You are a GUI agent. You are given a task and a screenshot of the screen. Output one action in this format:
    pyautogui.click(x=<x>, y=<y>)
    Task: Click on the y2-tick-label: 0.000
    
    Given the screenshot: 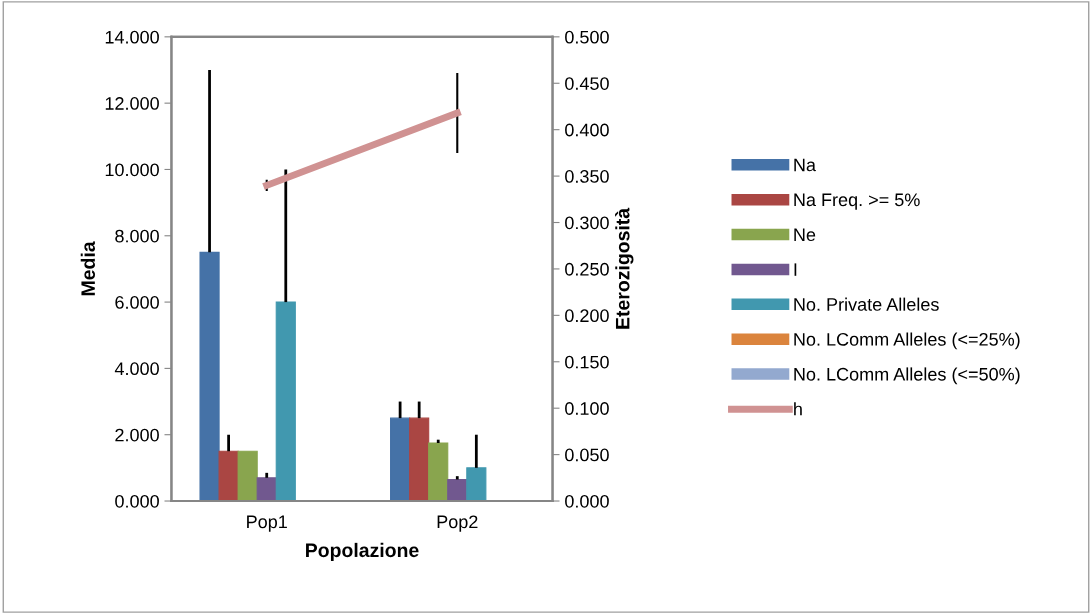 What is the action you would take?
    pyautogui.click(x=587, y=501)
    